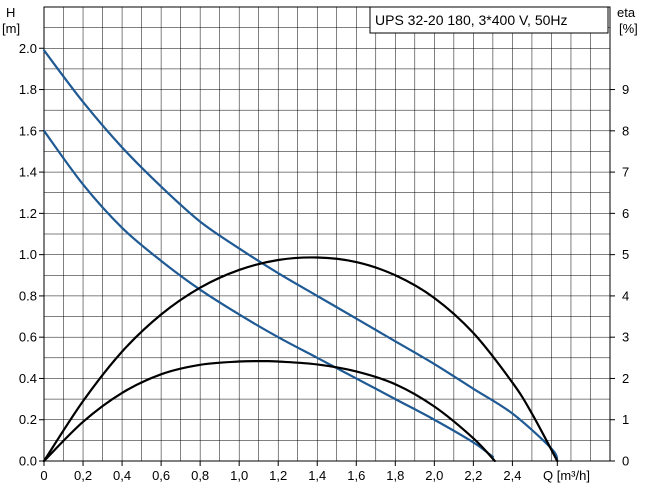 This screenshot has height=489, width=656. I want to click on y-axis-name: H, so click(10, 12).